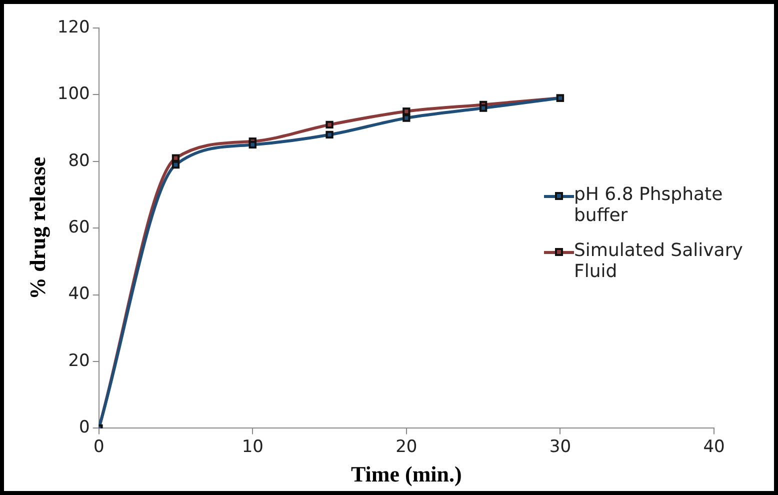 The image size is (778, 495). Describe the element at coordinates (253, 446) in the screenshot. I see `x-tick-label: 10` at that location.